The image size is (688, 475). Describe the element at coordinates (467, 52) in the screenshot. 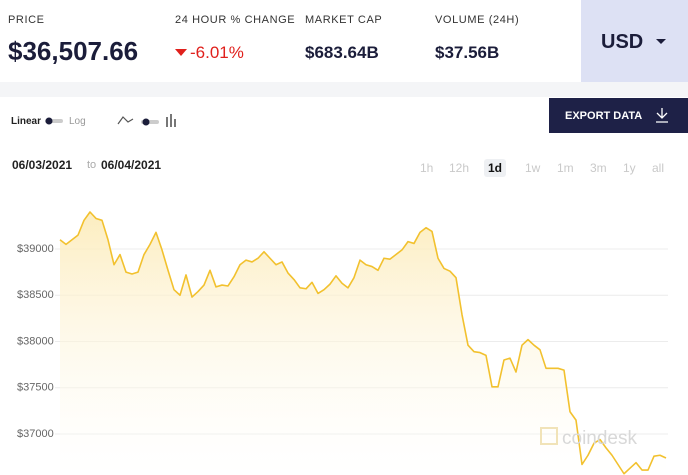

I see `volume: $37.56B` at that location.